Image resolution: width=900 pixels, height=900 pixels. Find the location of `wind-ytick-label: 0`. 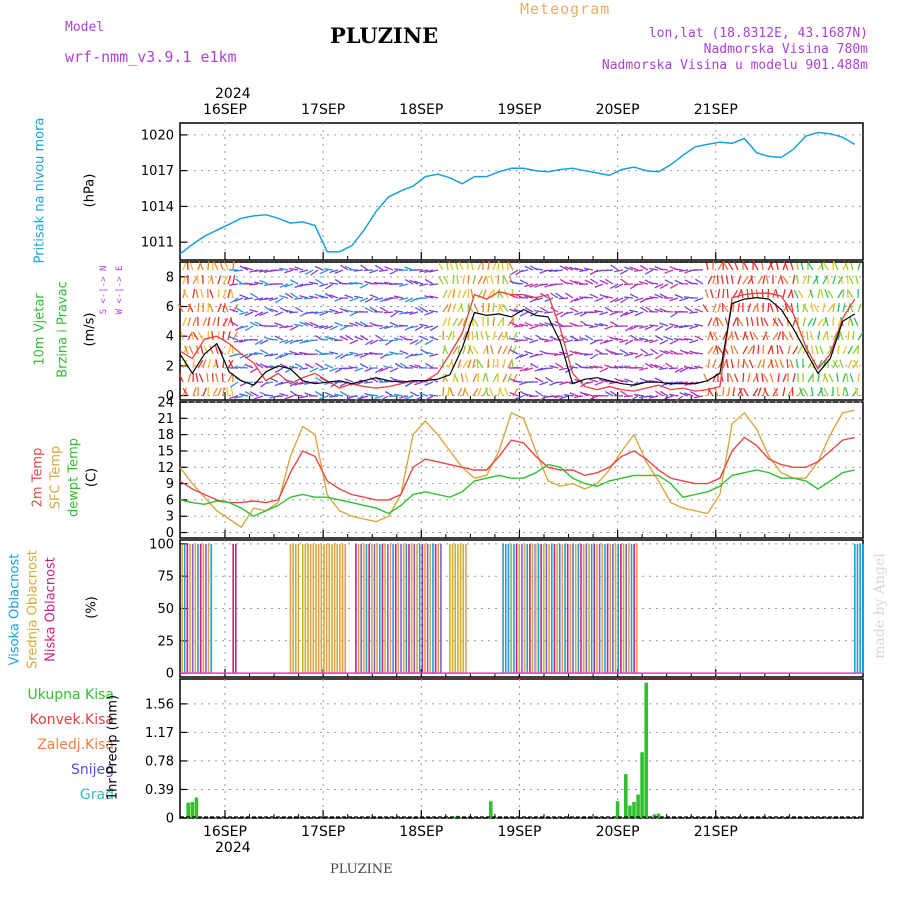

wind-ytick-label: 0 is located at coordinates (170, 396).